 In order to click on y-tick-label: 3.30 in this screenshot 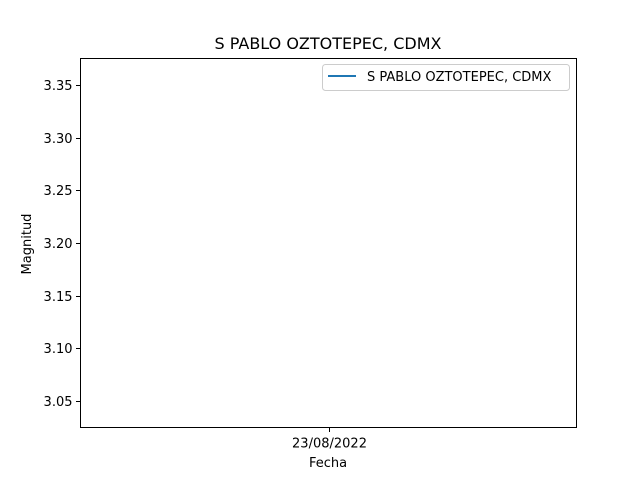, I will do `click(58, 139)`.